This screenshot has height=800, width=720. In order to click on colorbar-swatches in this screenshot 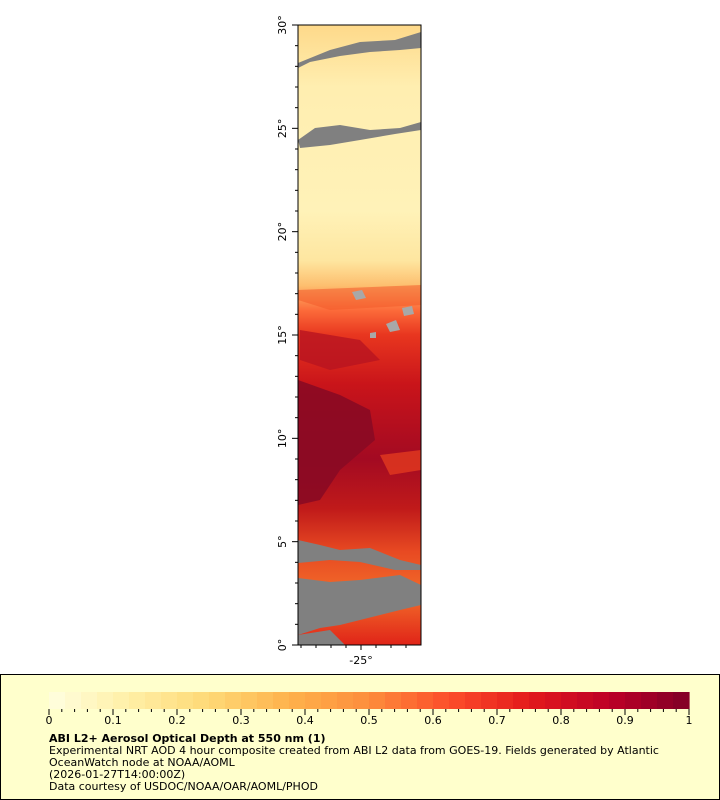, I will do `click(369, 700)`.